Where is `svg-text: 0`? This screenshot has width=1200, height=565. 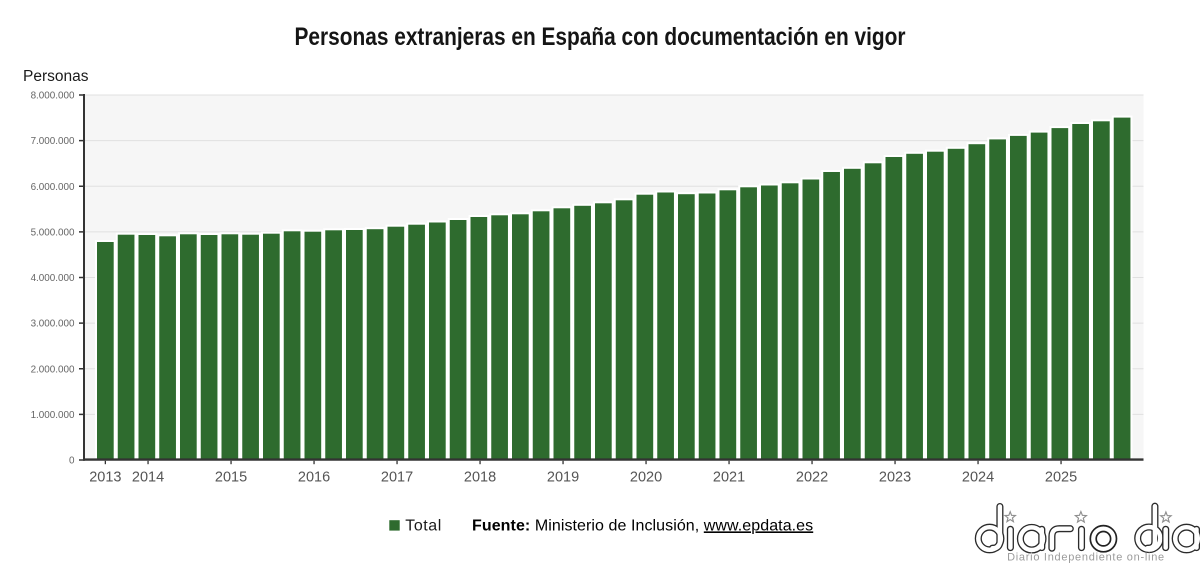 svg-text: 0 is located at coordinates (72, 461).